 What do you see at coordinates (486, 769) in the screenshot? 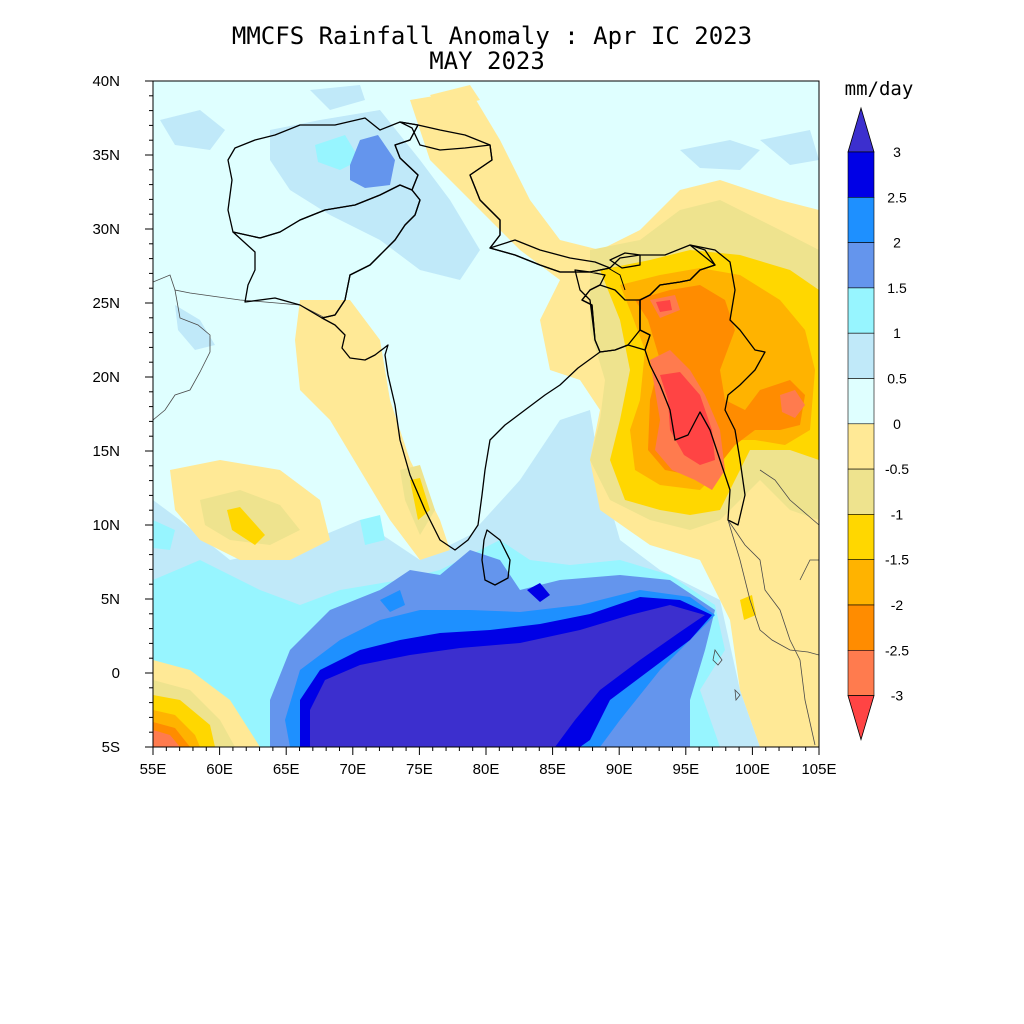
I see `x-tick-label: 80E` at bounding box center [486, 769].